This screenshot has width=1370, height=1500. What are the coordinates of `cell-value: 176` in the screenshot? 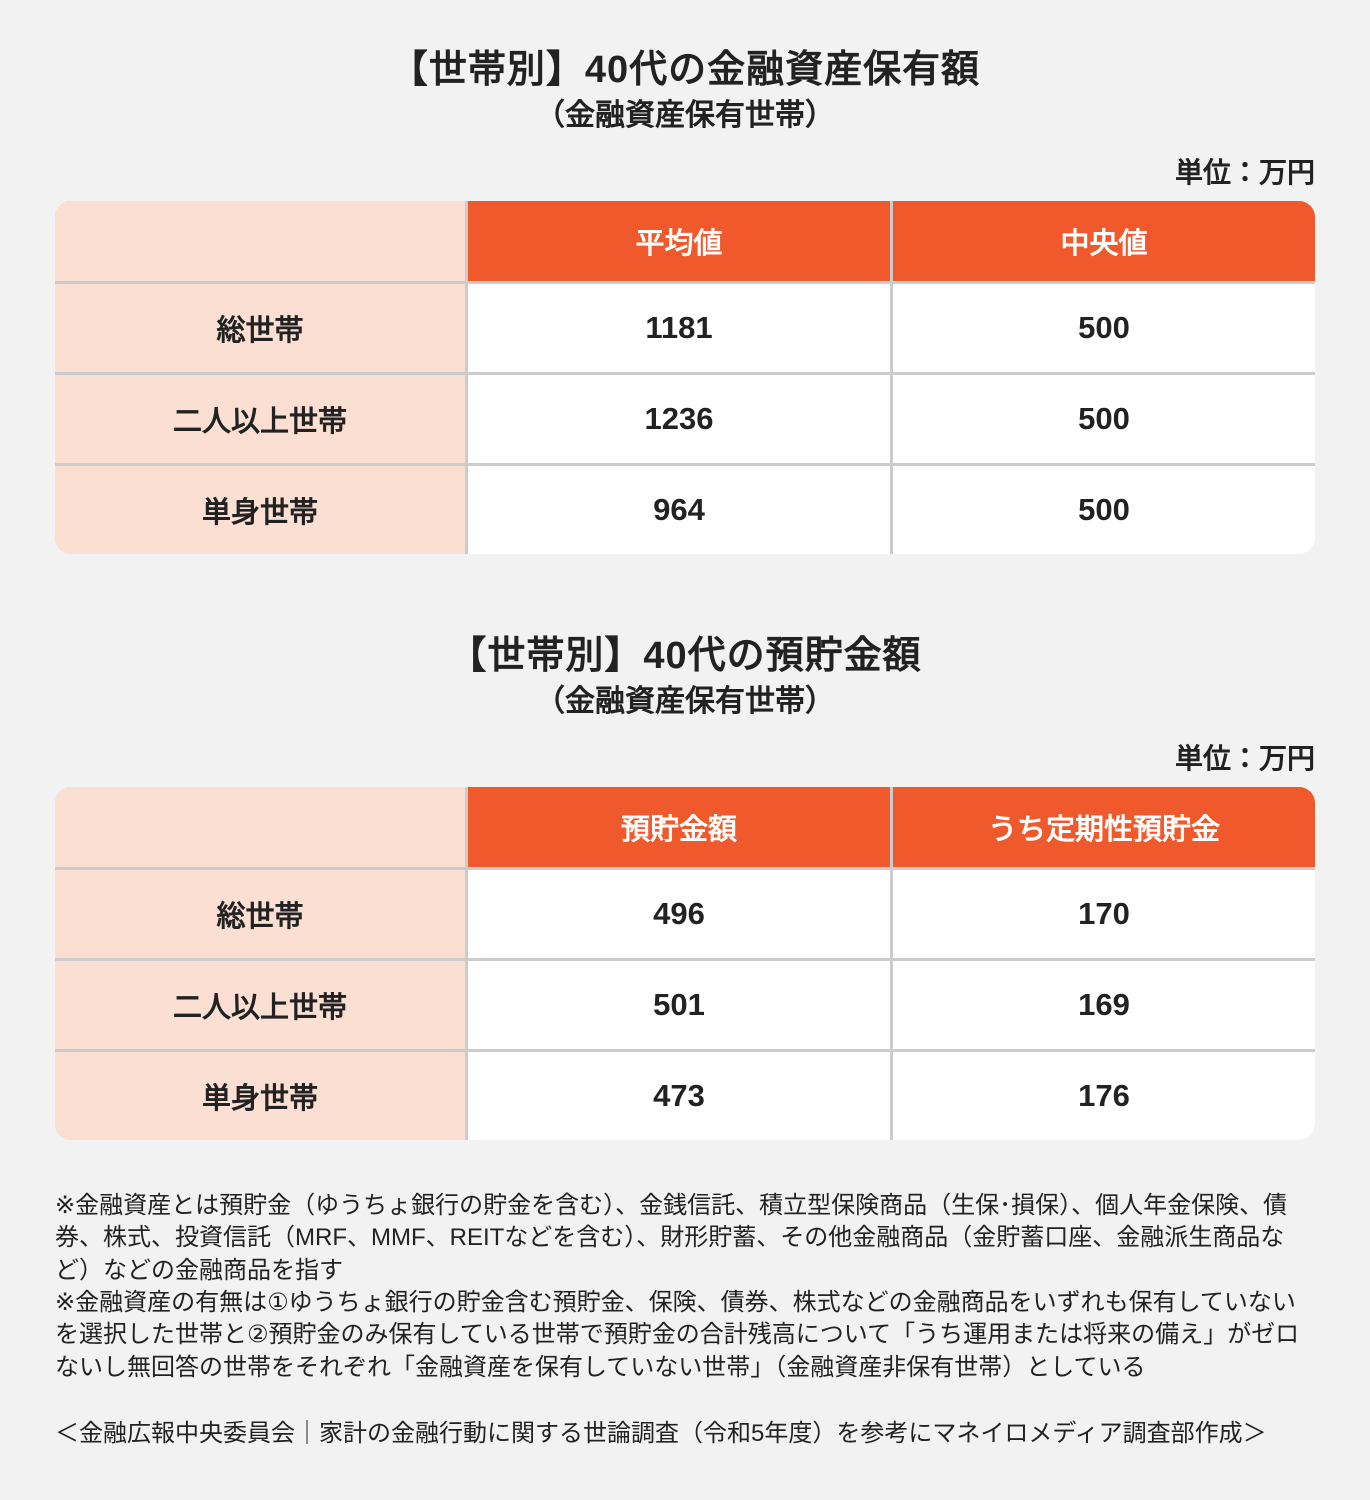 It's located at (1104, 1095).